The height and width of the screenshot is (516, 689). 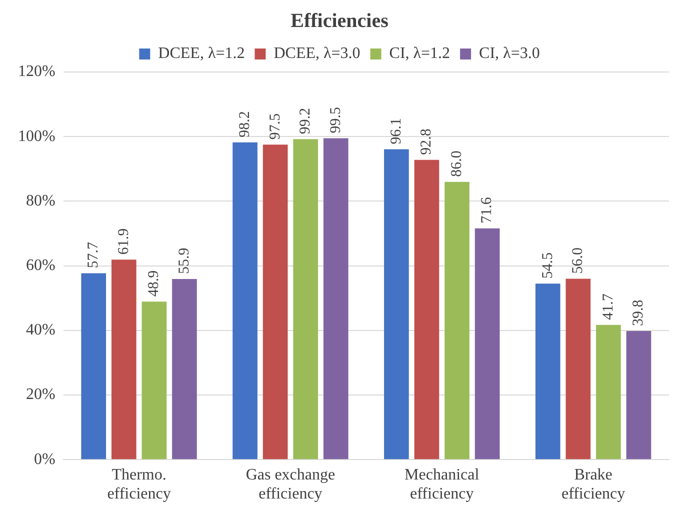 What do you see at coordinates (291, 484) in the screenshot?
I see `x-tick-label: Gas exchange efficiency` at bounding box center [291, 484].